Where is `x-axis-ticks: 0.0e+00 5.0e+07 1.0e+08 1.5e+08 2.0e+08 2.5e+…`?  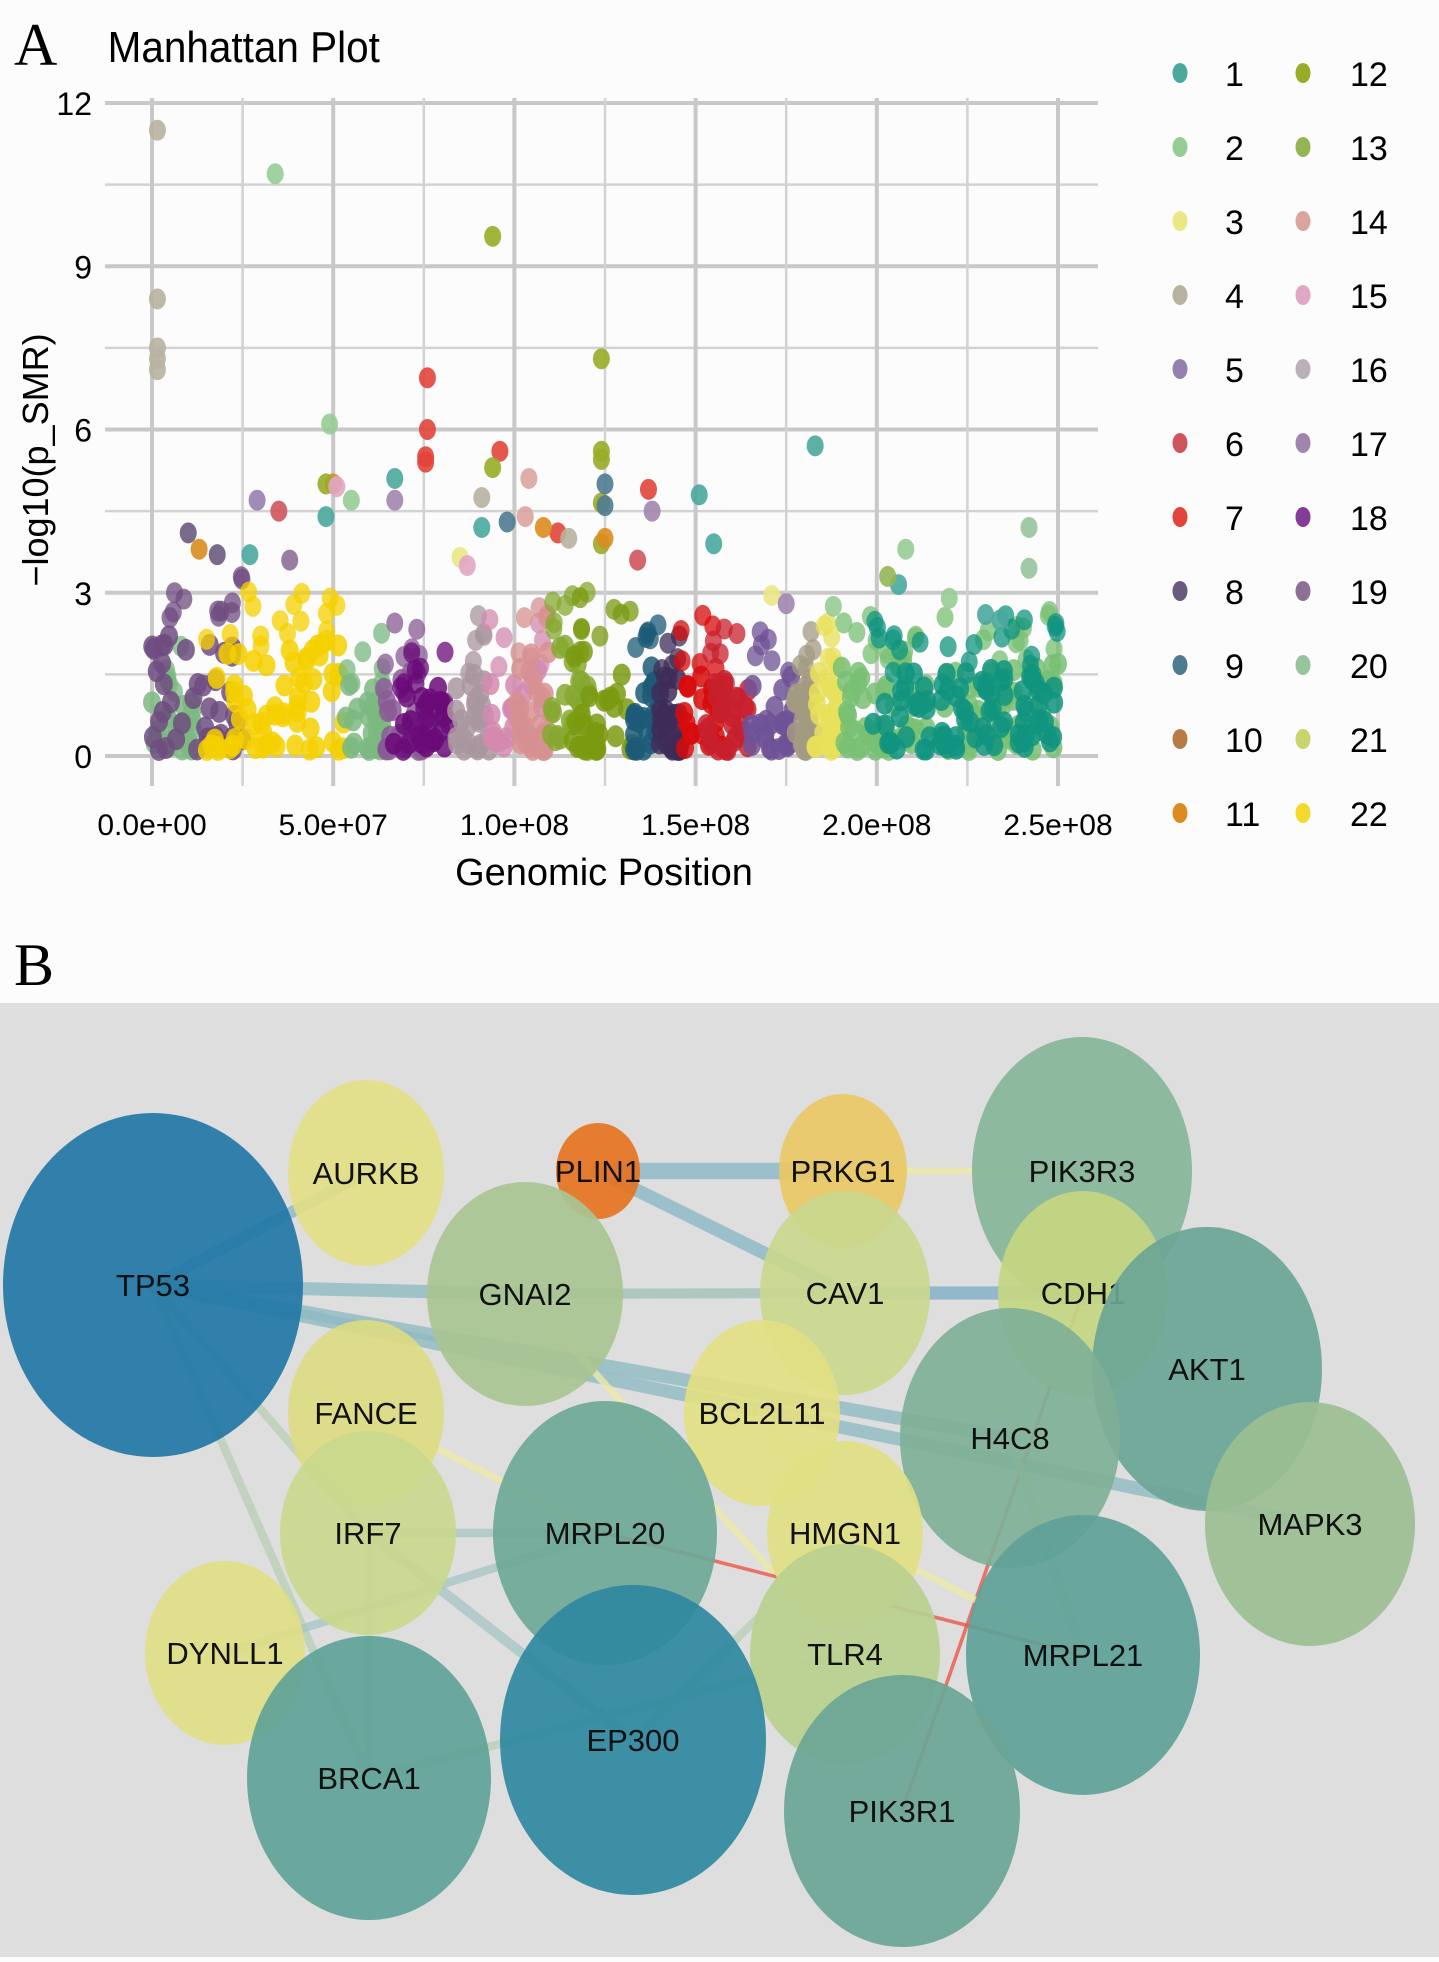 x-axis-ticks: 0.0e+00 5.0e+07 1.0e+08 1.5e+08 2.0e+08 2.5e+… is located at coordinates (604, 825).